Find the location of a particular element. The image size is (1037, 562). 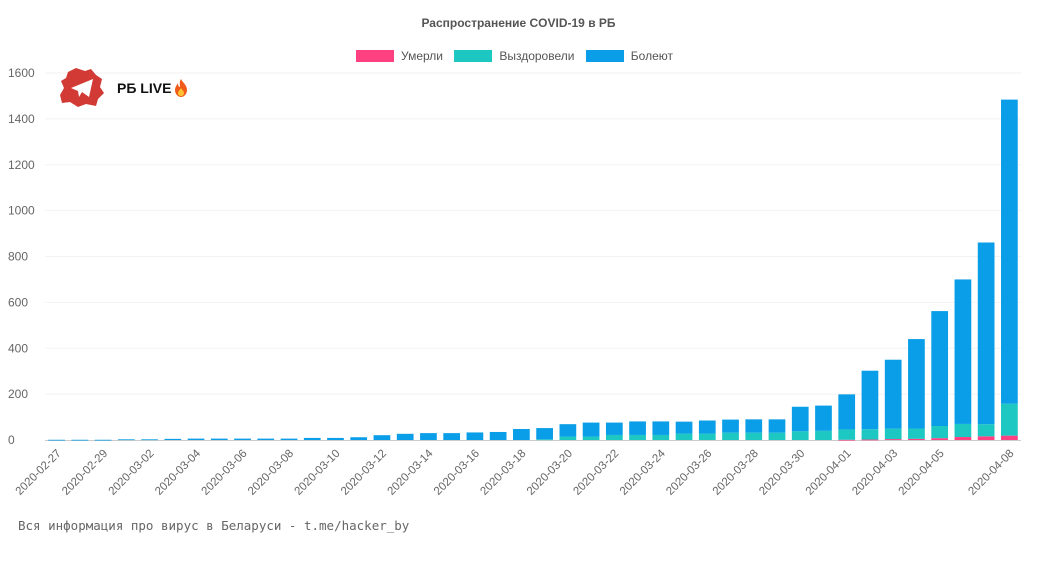

x-tick-label: 2020-03-20 is located at coordinates (550, 473).